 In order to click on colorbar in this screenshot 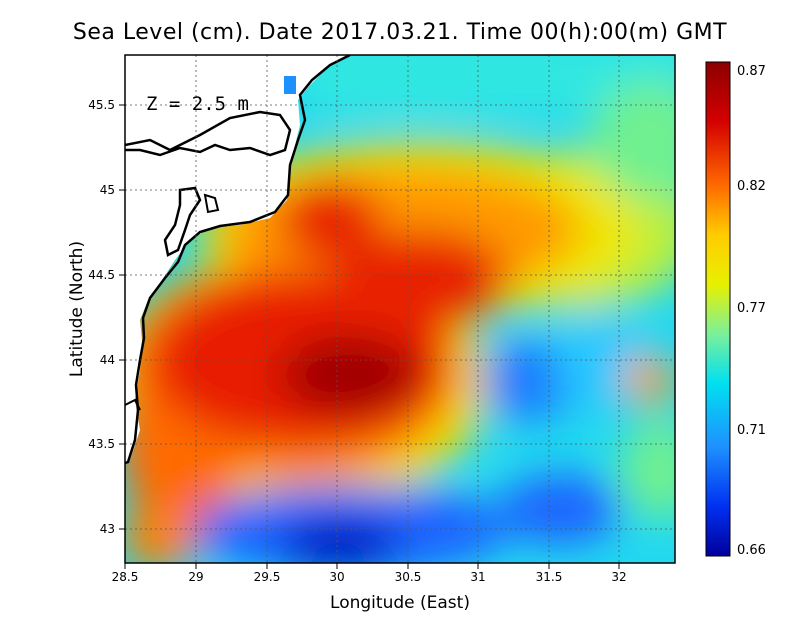, I will do `click(718, 309)`.